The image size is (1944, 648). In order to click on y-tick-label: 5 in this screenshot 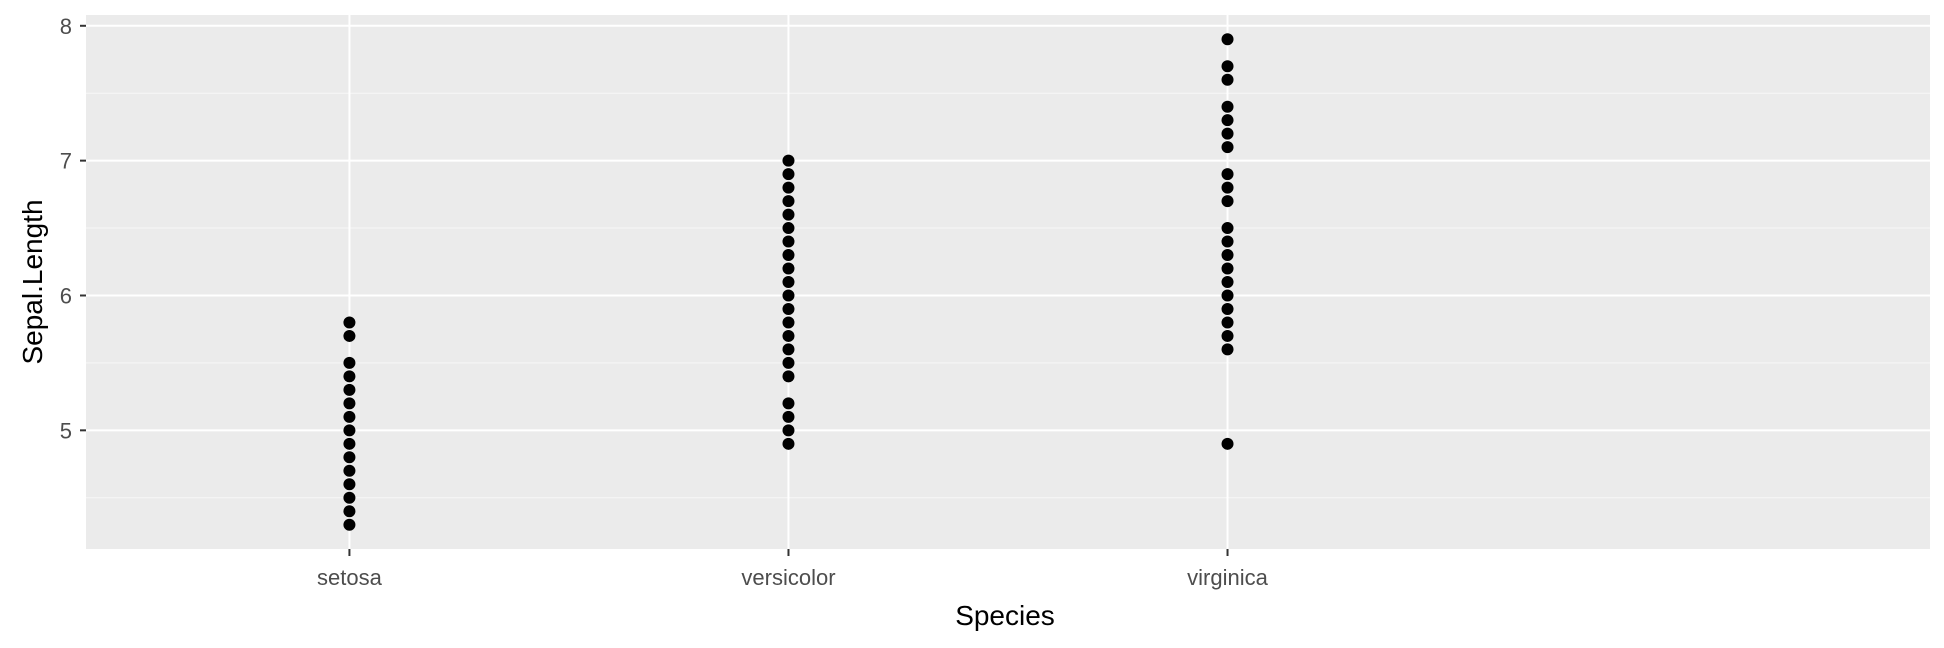, I will do `click(66, 430)`.